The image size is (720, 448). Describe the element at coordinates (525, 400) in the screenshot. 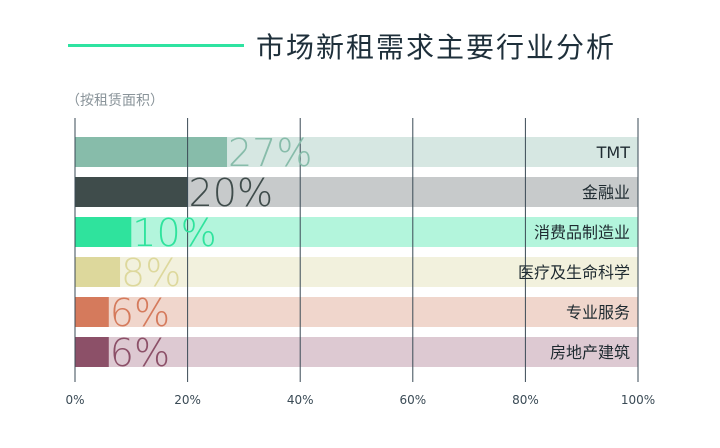

I see `x-tick-label: 80%` at that location.